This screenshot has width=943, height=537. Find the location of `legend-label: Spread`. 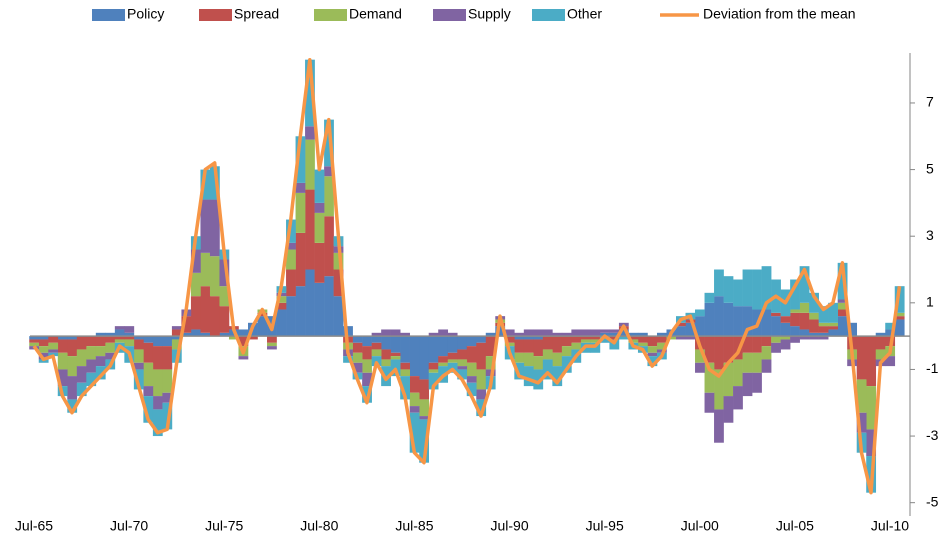

legend-label: Spread is located at coordinates (256, 14).